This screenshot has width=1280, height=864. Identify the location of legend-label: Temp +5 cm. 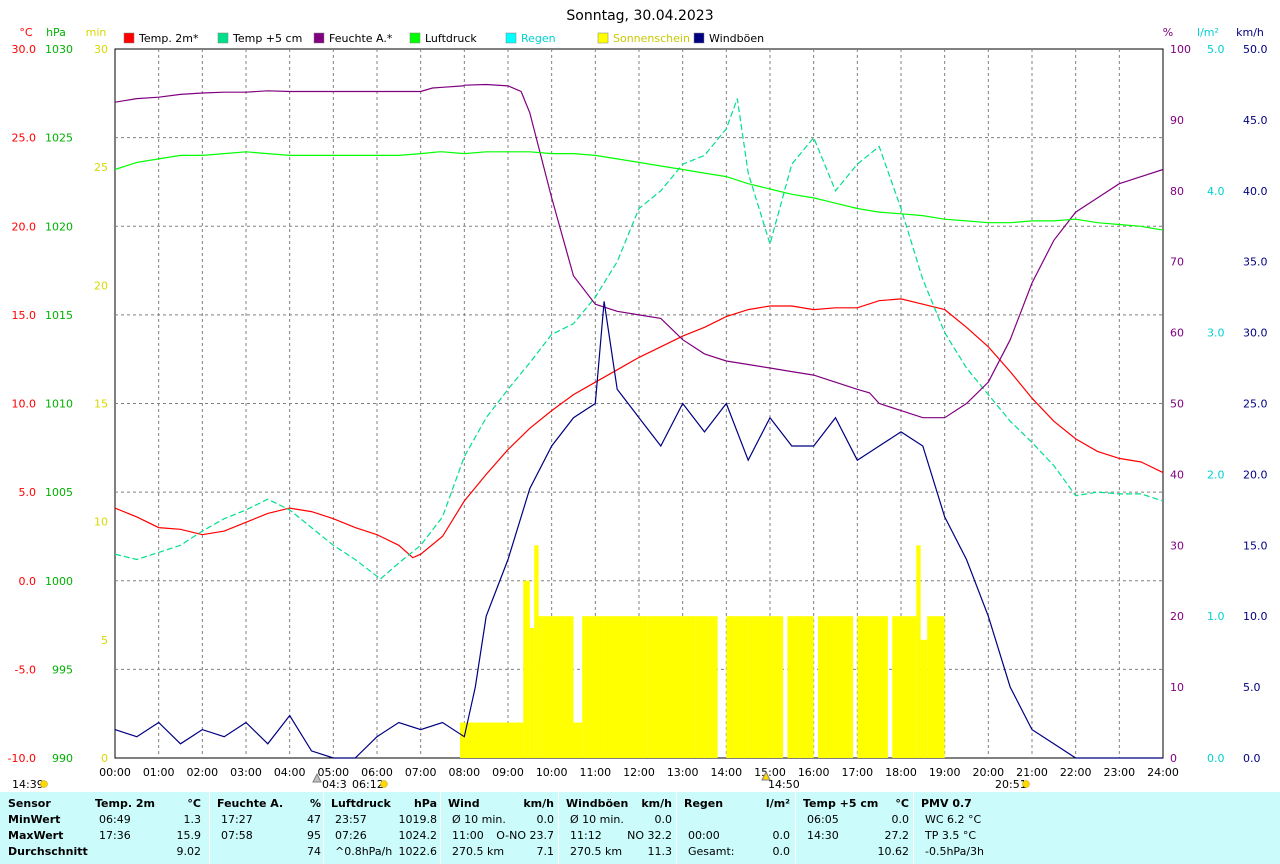
(267, 38).